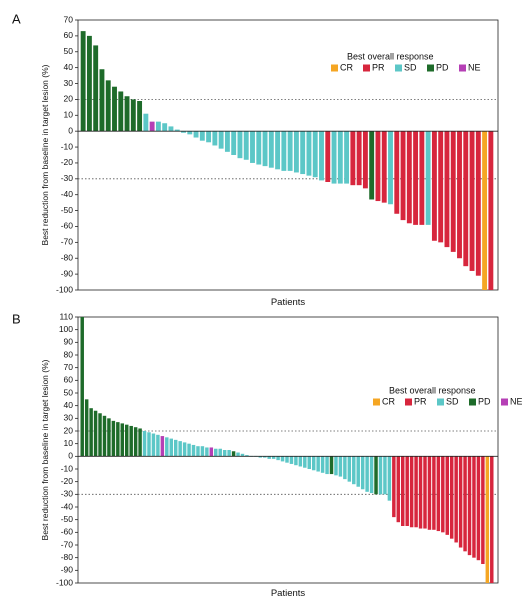 This screenshot has height=611, width=522. Describe the element at coordinates (69, 342) in the screenshot. I see `y-tick-label: 90` at that location.